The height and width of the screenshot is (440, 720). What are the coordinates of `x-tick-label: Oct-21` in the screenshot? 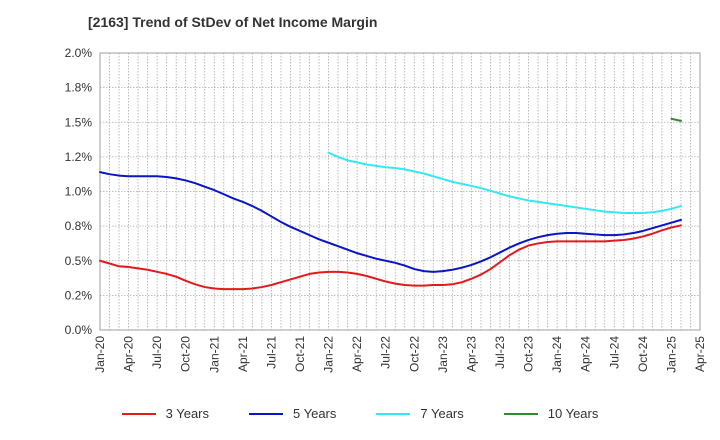 It's located at (300, 354).